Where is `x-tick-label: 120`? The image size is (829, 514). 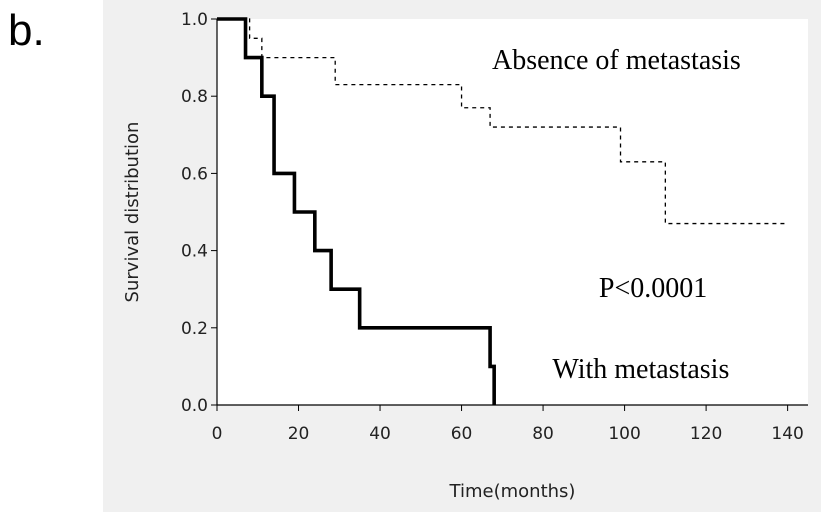 x-tick-label: 120 is located at coordinates (706, 434).